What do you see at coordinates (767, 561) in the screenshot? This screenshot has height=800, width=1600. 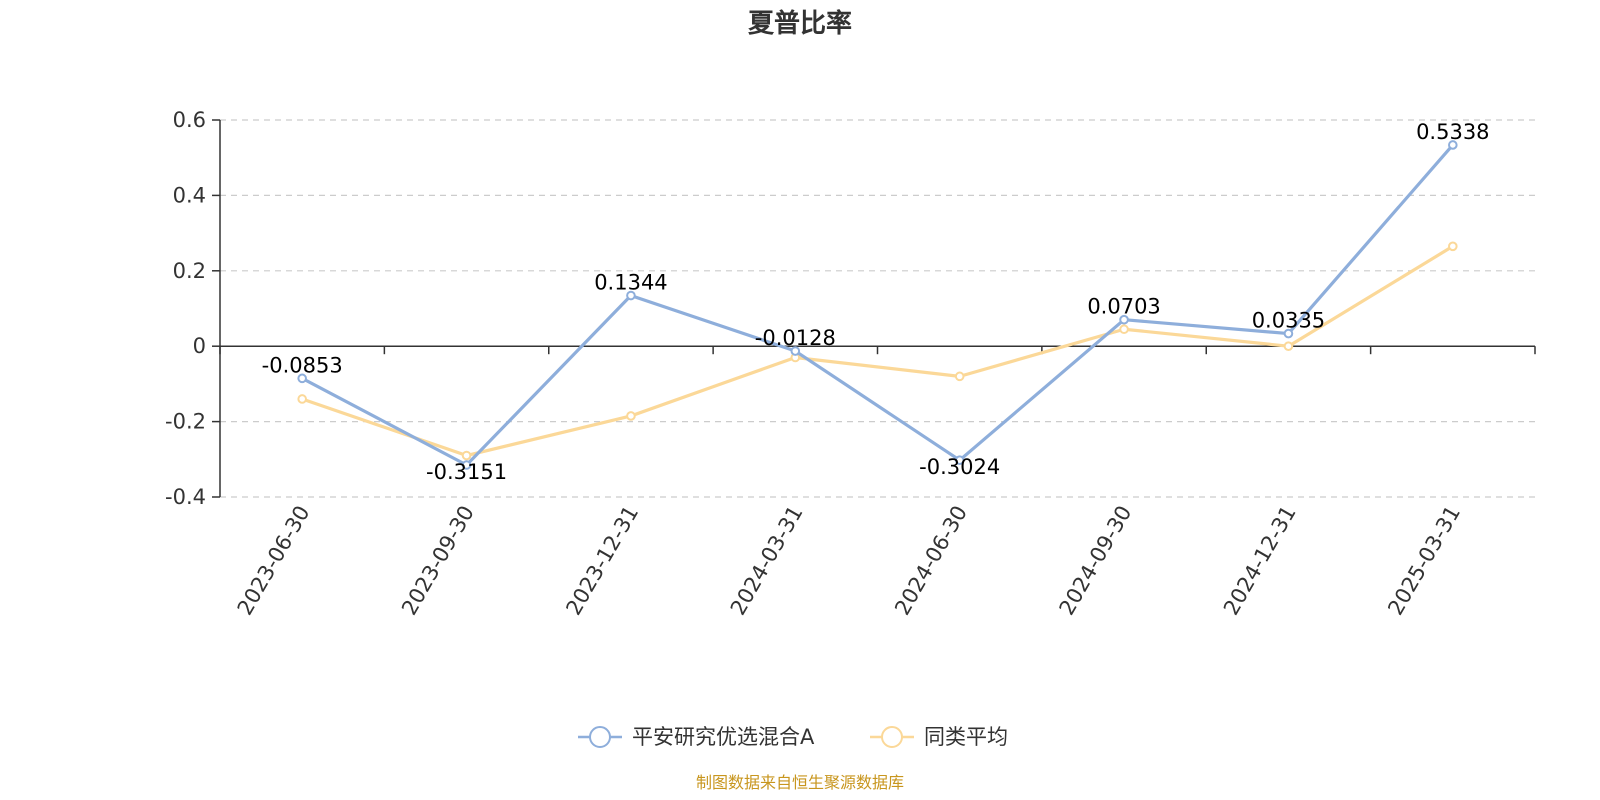 I see `x-tick-label: 2024-03-31` at bounding box center [767, 561].